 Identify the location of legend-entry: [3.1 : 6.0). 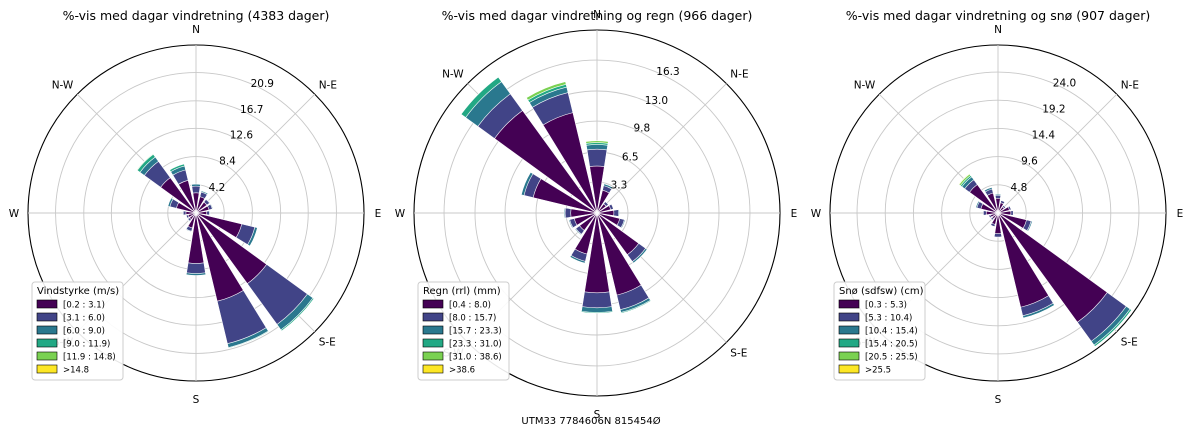
(84, 319).